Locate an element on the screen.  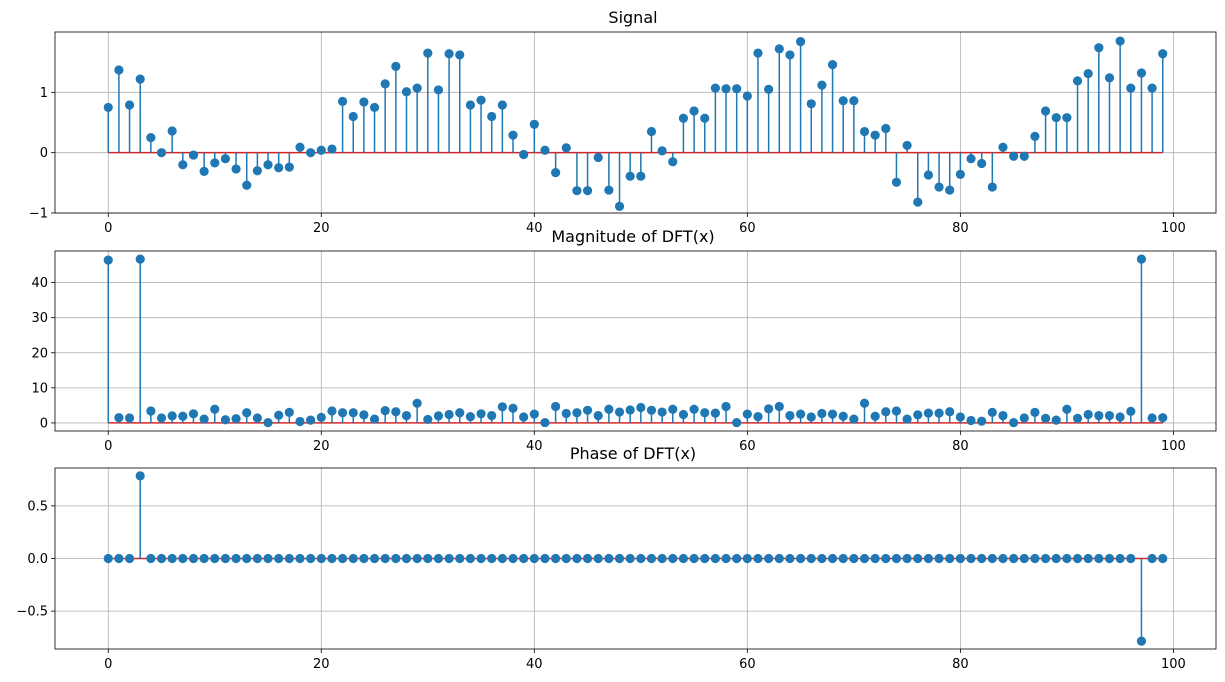
signal-ytick-label: 0 is located at coordinates (44, 153).